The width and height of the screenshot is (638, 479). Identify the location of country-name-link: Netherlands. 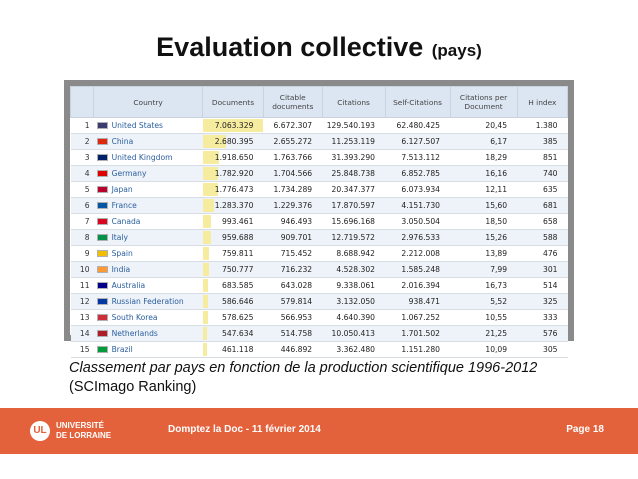
(134, 333).